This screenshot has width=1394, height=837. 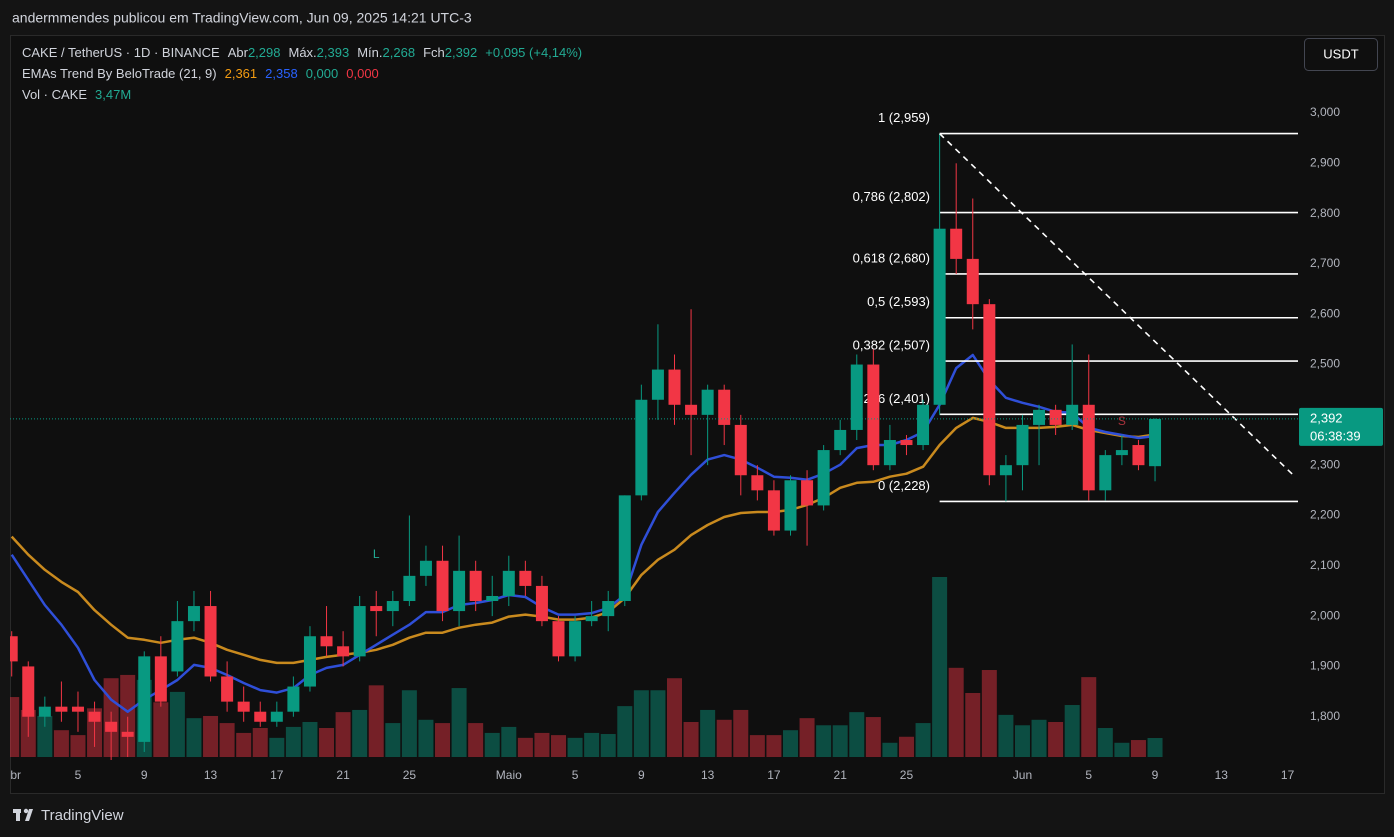 I want to click on brand-name: TradingView, so click(x=82, y=815).